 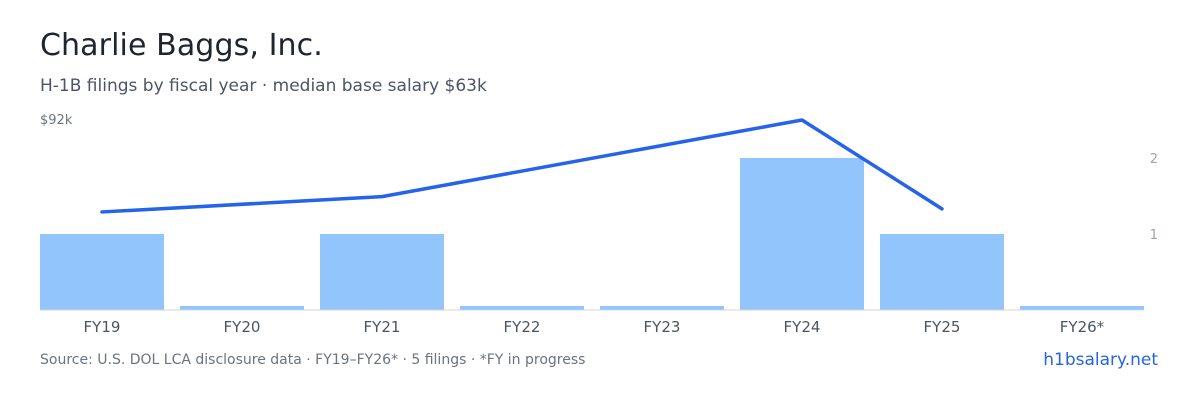 I want to click on x-tick-label: FY23, so click(x=662, y=327).